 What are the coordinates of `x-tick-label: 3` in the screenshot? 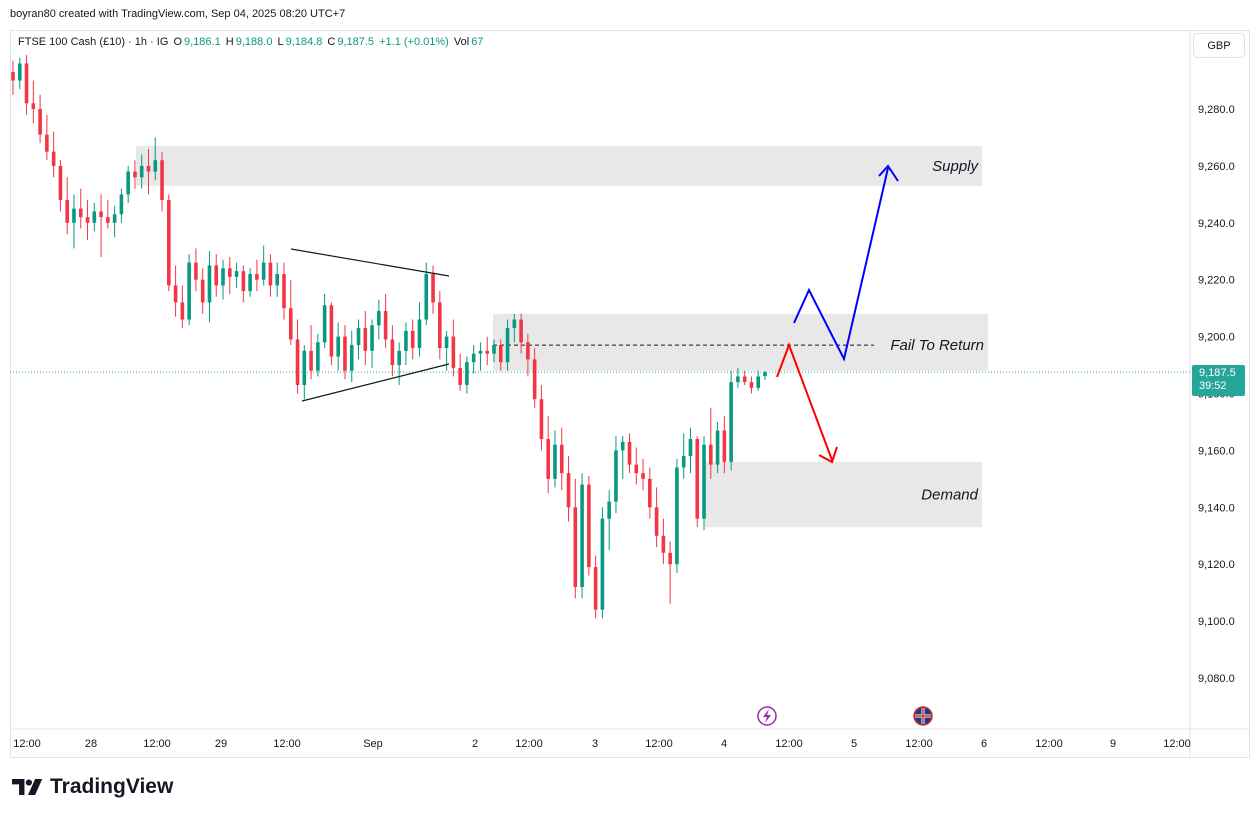 It's located at (595, 744).